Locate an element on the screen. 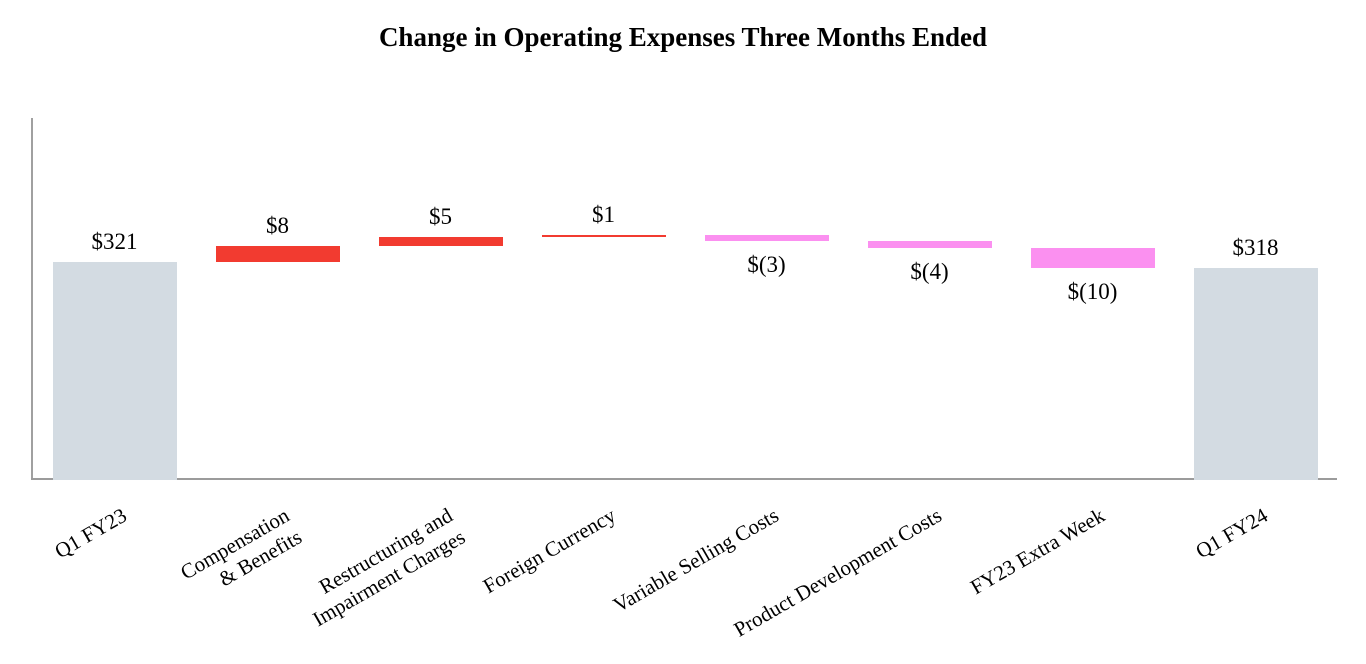 This screenshot has width=1366, height=664. bar-compensation-benefits is located at coordinates (277, 254).